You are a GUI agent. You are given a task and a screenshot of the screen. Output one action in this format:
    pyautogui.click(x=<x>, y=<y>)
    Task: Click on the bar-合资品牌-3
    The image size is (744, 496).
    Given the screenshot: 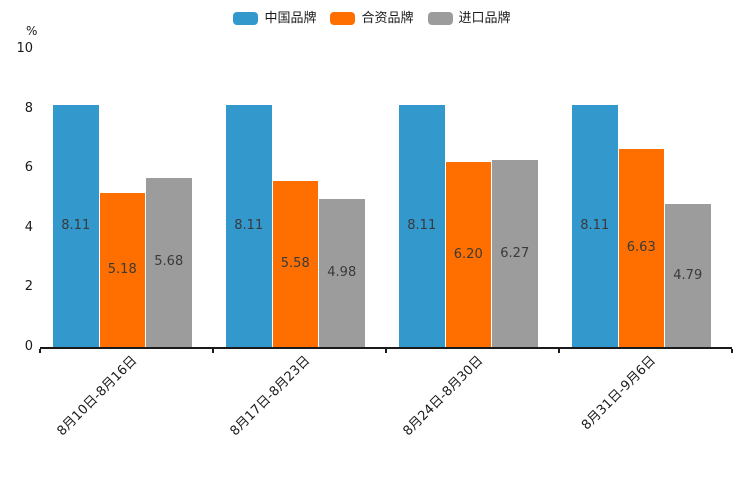 What is the action you would take?
    pyautogui.click(x=468, y=254)
    